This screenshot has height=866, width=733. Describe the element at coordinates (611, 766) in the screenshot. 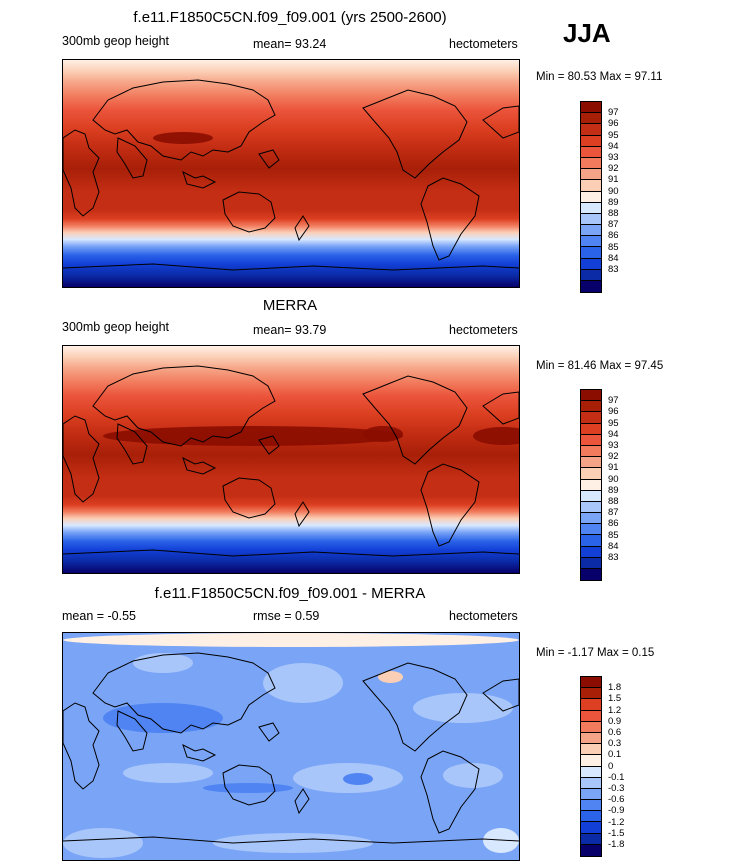

I see `colorbar-tick-label: 0` at that location.